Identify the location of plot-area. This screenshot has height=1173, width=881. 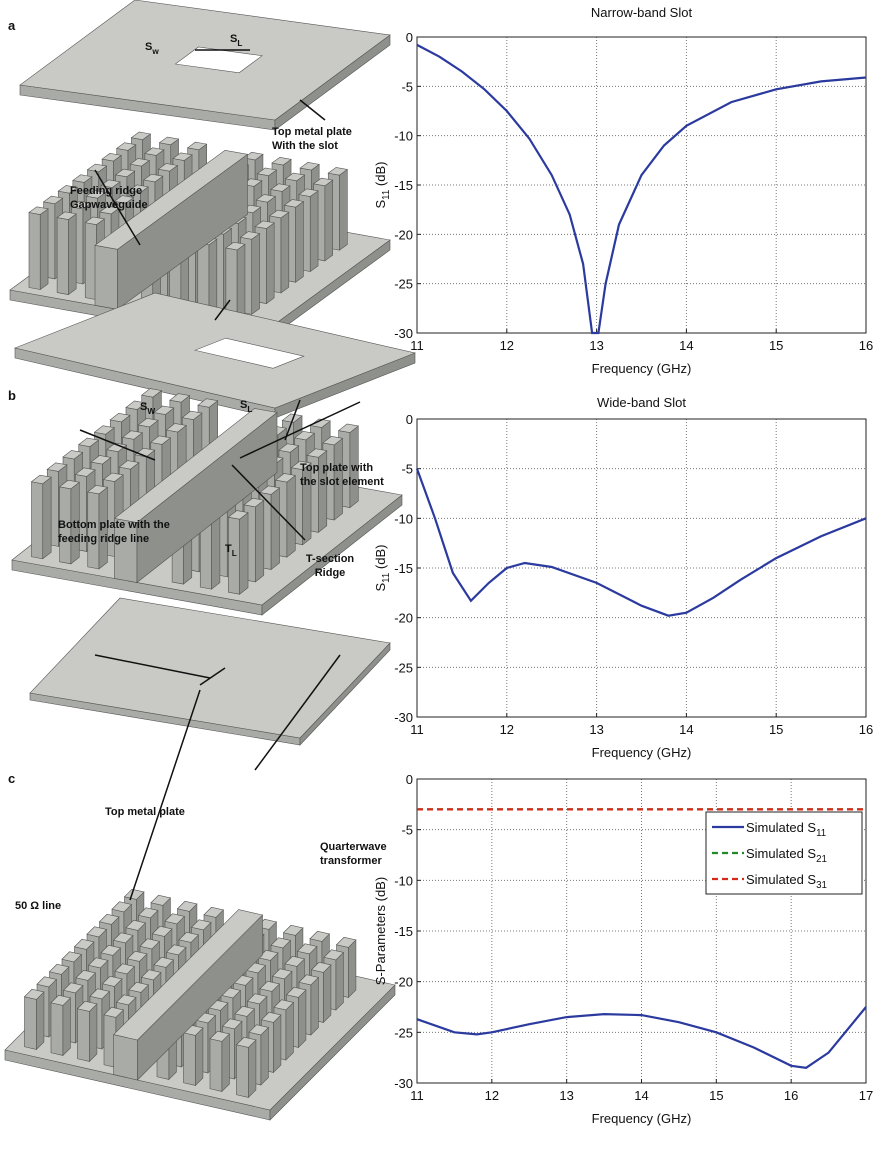
(641, 568).